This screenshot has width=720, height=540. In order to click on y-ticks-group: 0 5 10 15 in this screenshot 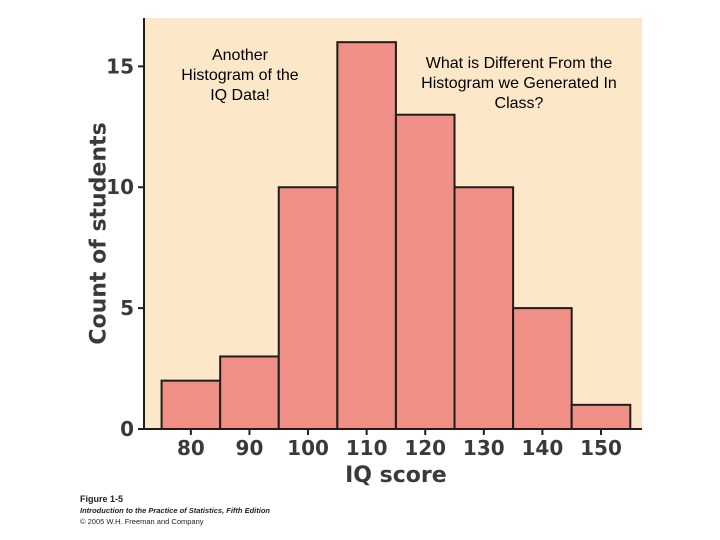, I will do `click(125, 247)`.